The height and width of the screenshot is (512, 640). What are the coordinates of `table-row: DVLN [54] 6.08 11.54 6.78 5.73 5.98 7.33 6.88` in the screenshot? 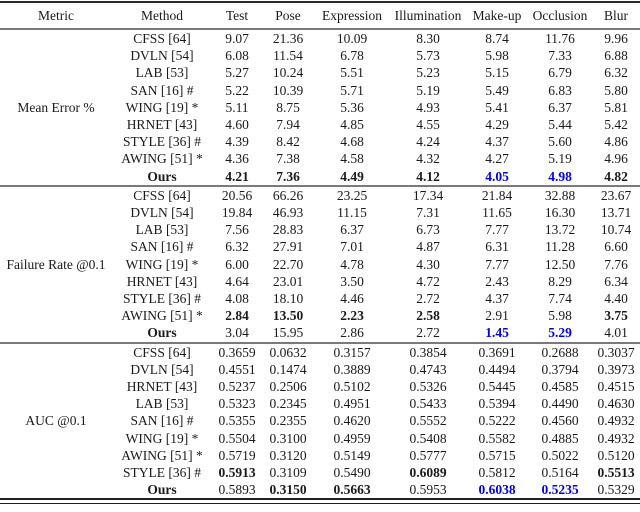 It's located at (320, 55).